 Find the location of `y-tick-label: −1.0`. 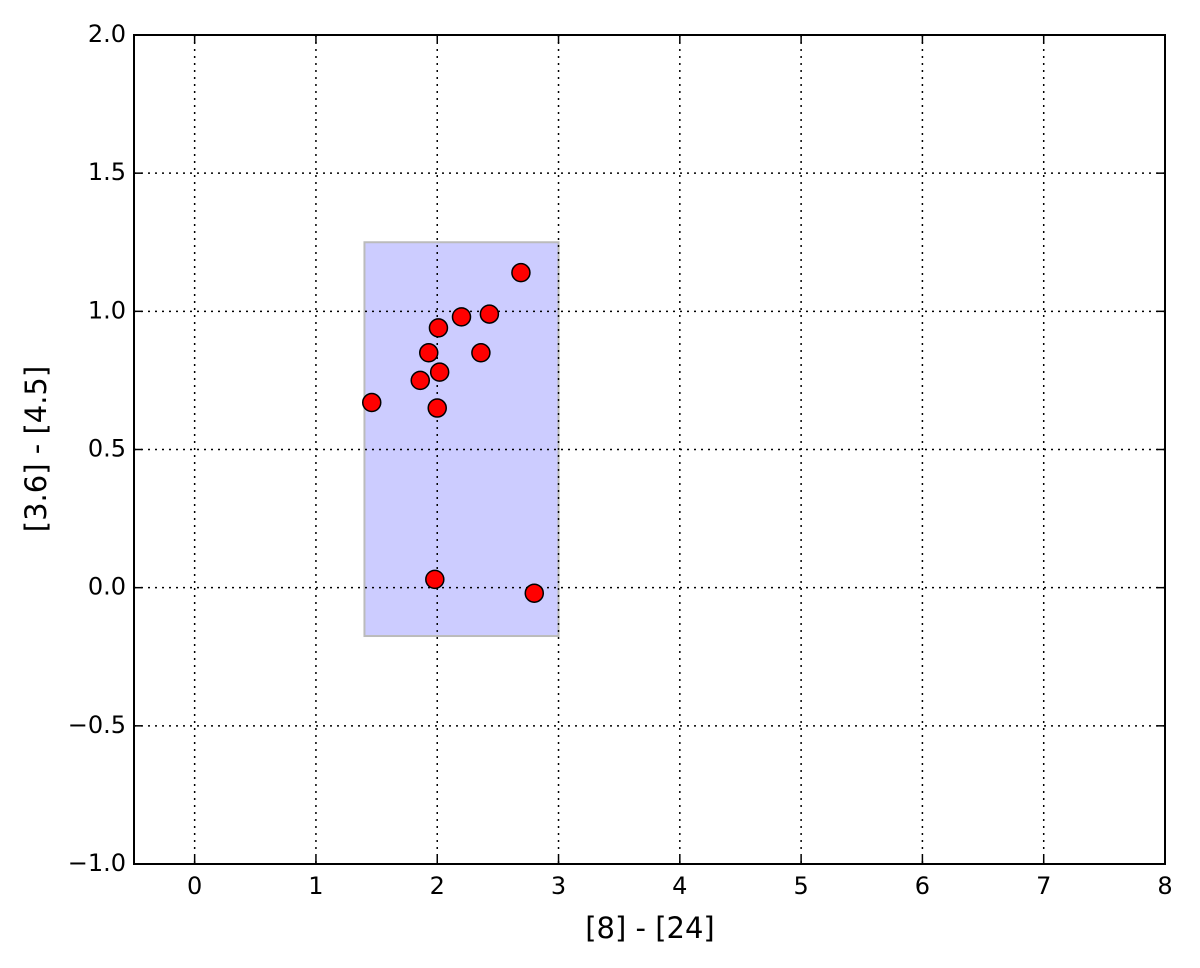

y-tick-label: −1.0 is located at coordinates (97, 863).